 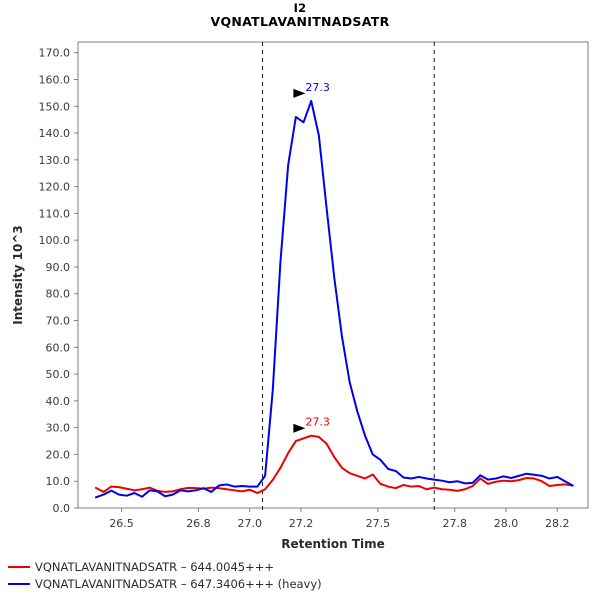 What do you see at coordinates (58, 267) in the screenshot?
I see `y-tick-label: 90.0` at bounding box center [58, 267].